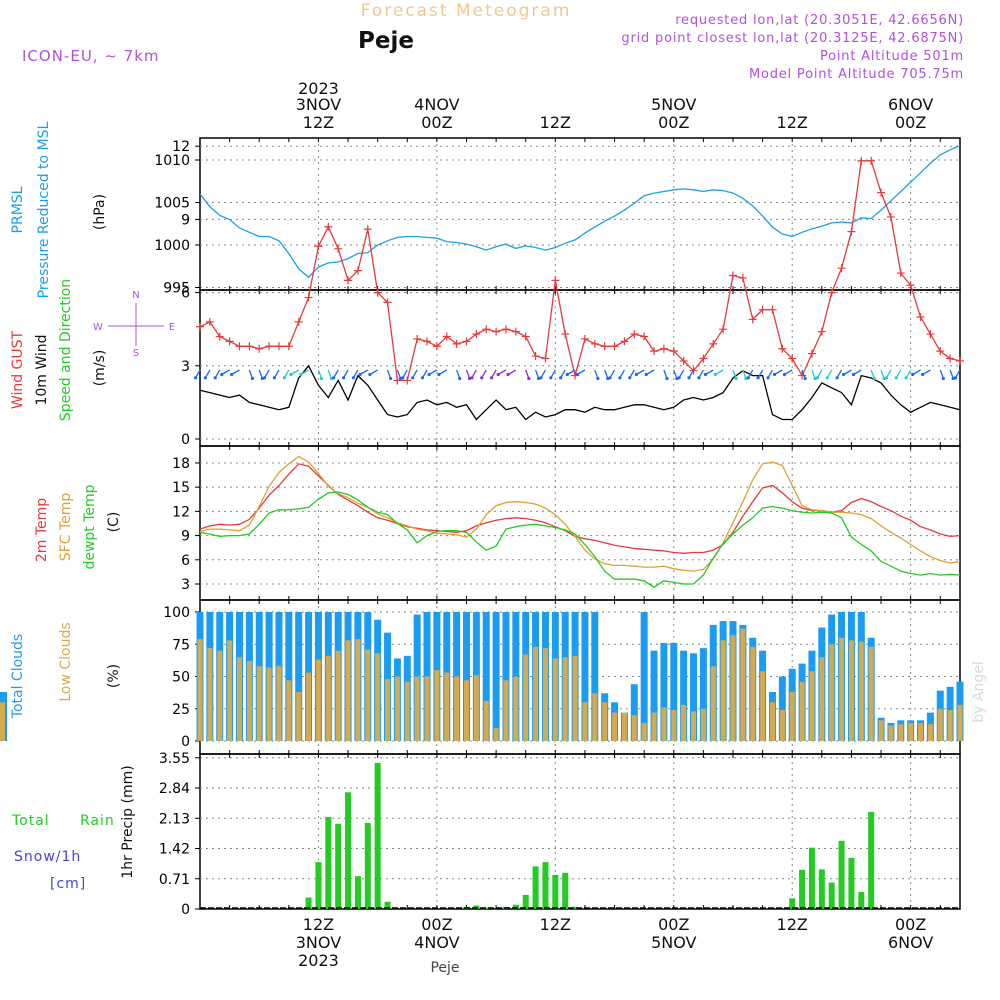 The image size is (1000, 1000). What do you see at coordinates (100, 212) in the screenshot?
I see `pressure-unit: (hPa)` at bounding box center [100, 212].